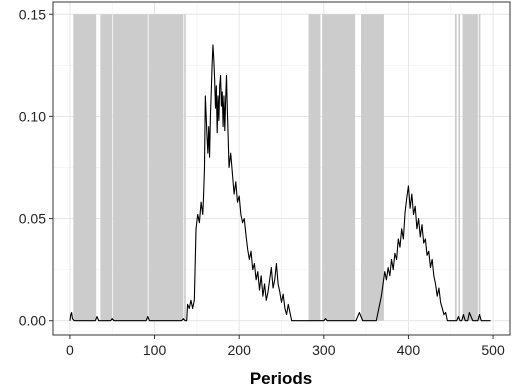 Image resolution: width=513 pixels, height=391 pixels. I want to click on y-tick-label: 0.10, so click(32, 116).